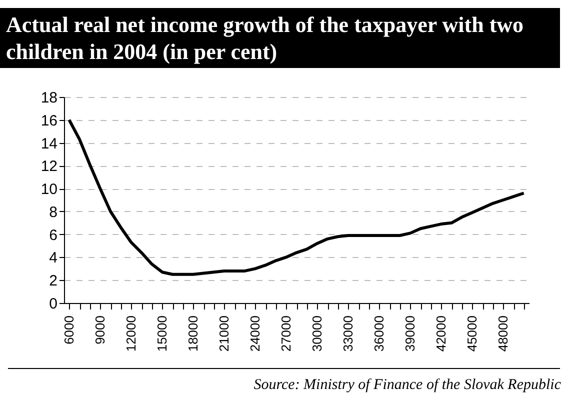 This screenshot has width=571, height=417. What do you see at coordinates (503, 334) in the screenshot?
I see `x-tick-label: 48000` at bounding box center [503, 334].